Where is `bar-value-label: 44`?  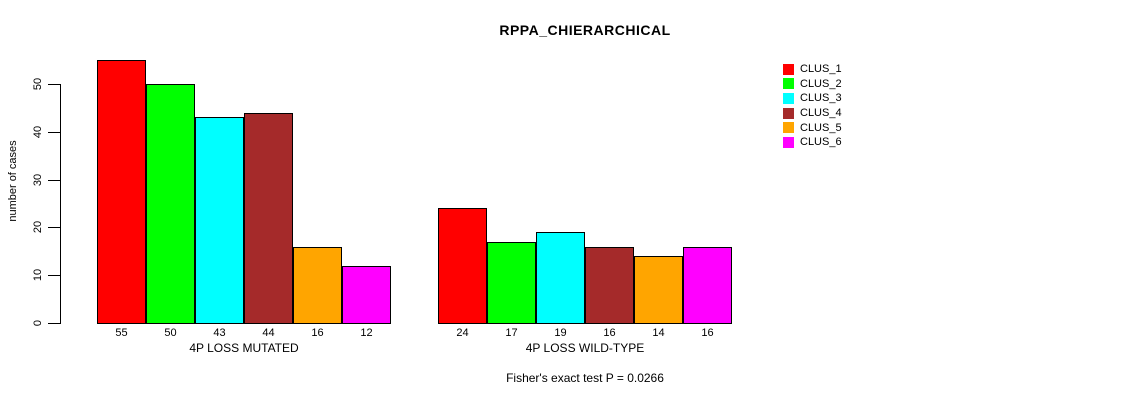 bar-value-label: 44 is located at coordinates (268, 333).